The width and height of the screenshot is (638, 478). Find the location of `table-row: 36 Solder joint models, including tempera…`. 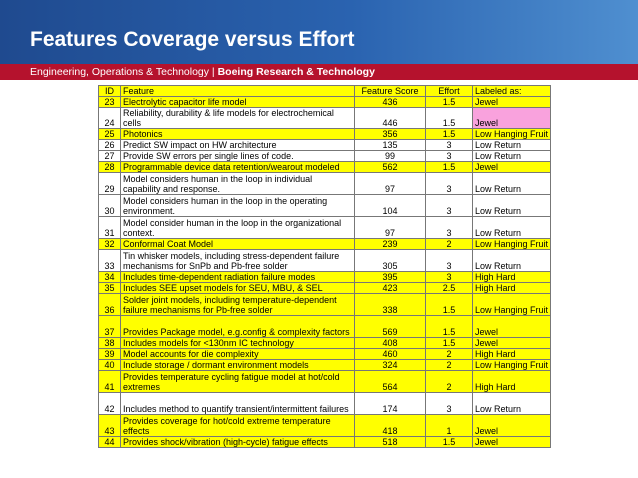

table-row: 36 Solder joint models, including tempera… is located at coordinates (325, 304).